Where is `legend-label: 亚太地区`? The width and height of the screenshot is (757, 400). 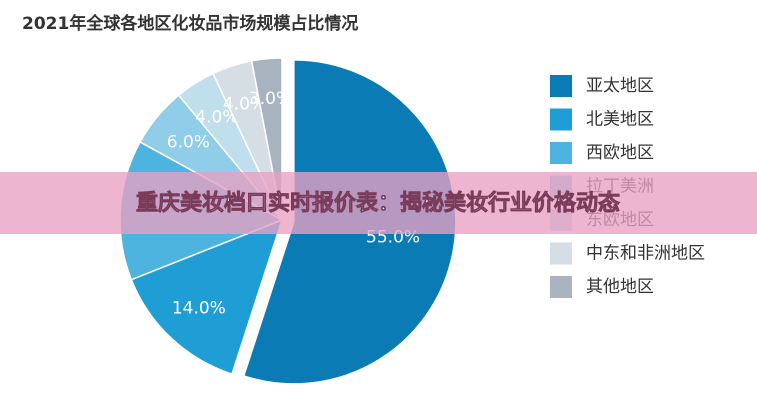
legend-label: 亚太地区 is located at coordinates (620, 86).